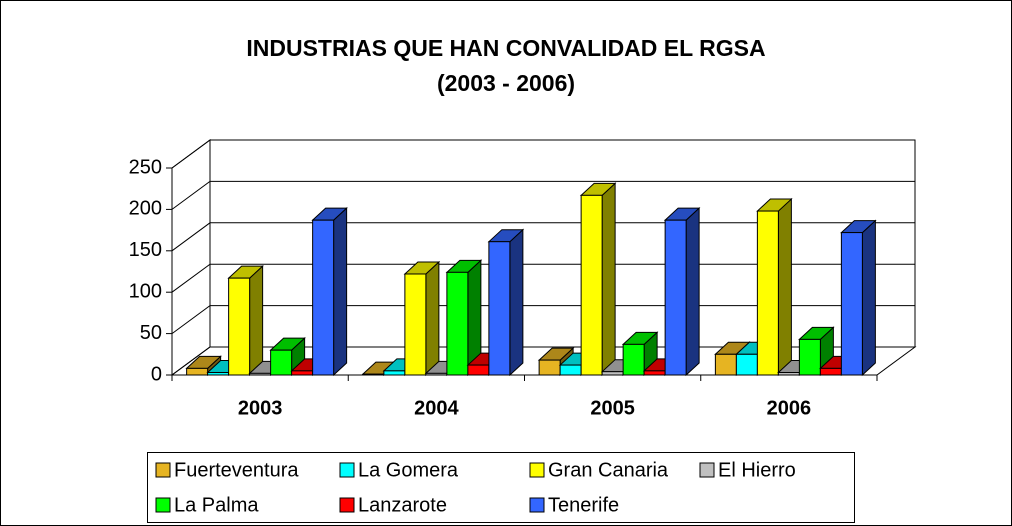 Image resolution: width=1012 pixels, height=526 pixels. What do you see at coordinates (612, 408) in the screenshot?
I see `x-tick-label: 2005` at bounding box center [612, 408].